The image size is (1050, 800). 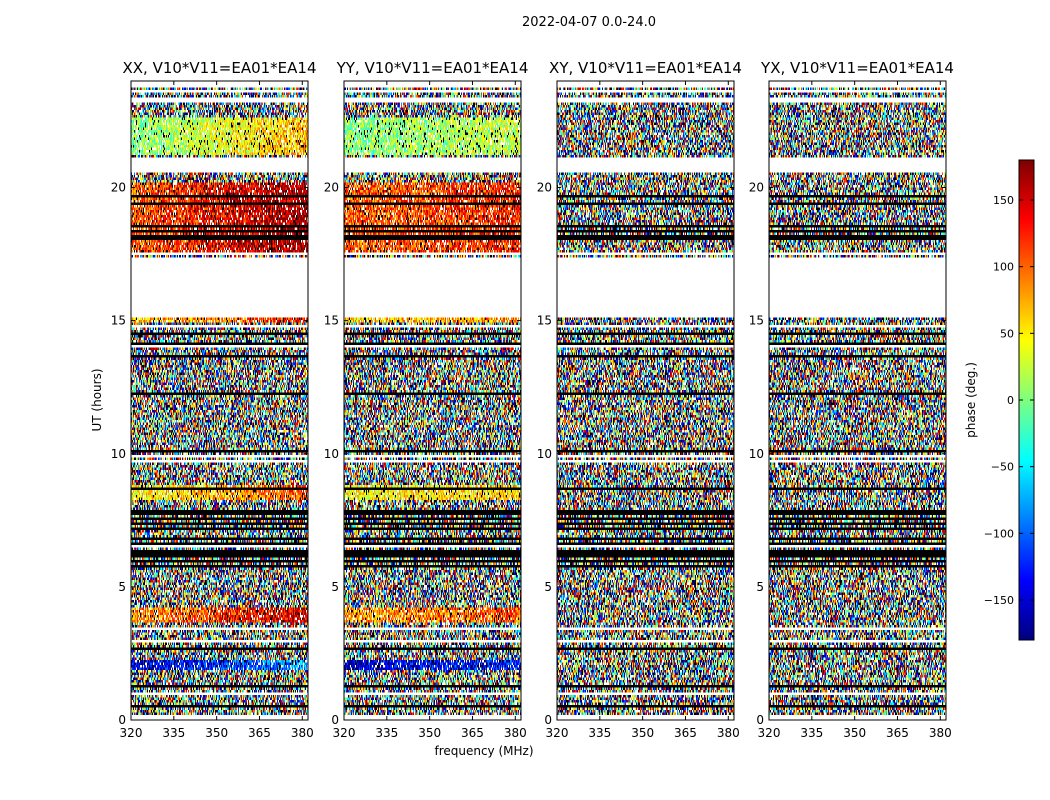 What do you see at coordinates (589, 22) in the screenshot?
I see `suptitle: 2022-04-07 0.0-24.0` at bounding box center [589, 22].